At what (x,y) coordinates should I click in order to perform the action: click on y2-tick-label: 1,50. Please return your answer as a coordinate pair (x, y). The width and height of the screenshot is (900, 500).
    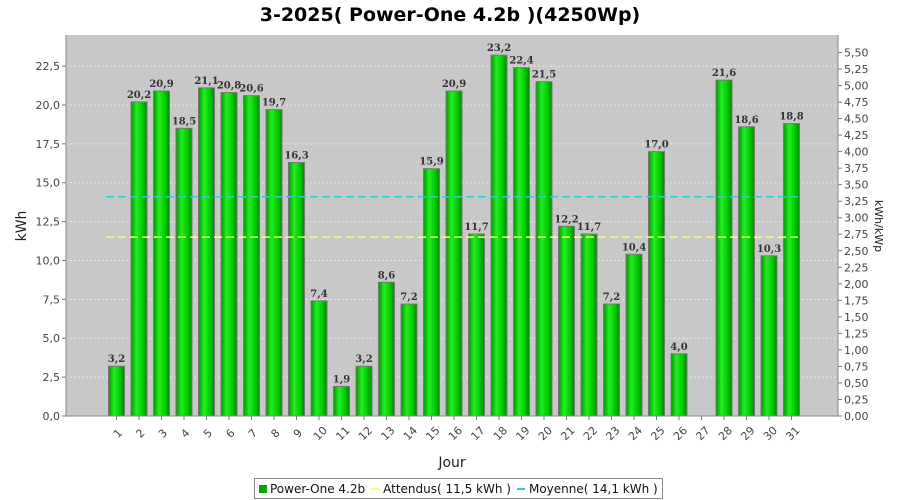
    Looking at the image, I should click on (856, 317).